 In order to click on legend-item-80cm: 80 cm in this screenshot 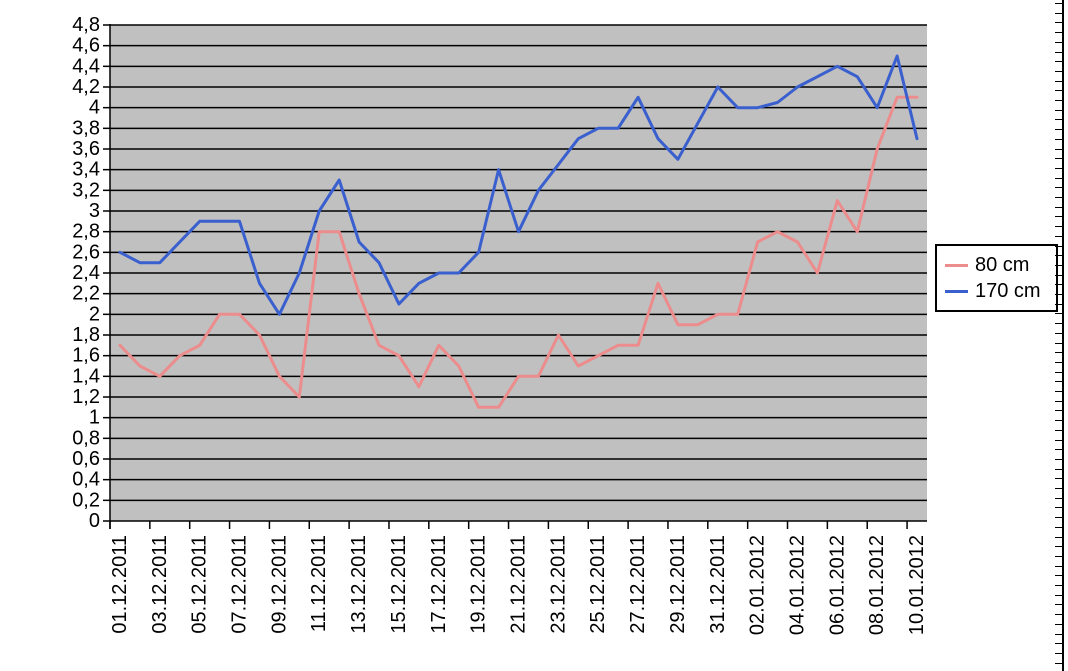, I will do `click(998, 265)`.